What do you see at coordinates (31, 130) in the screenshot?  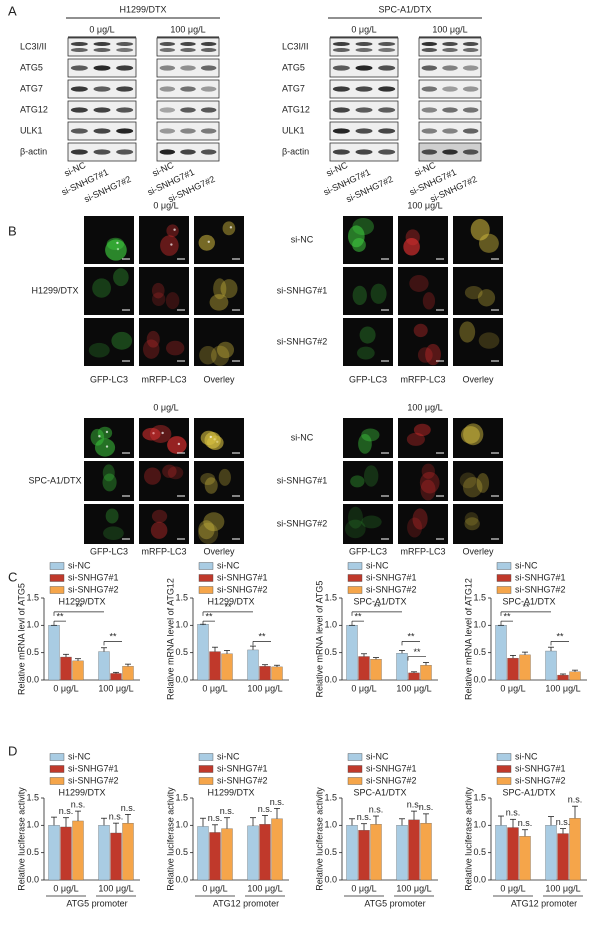 I see `protein-label: ULK1` at bounding box center [31, 130].